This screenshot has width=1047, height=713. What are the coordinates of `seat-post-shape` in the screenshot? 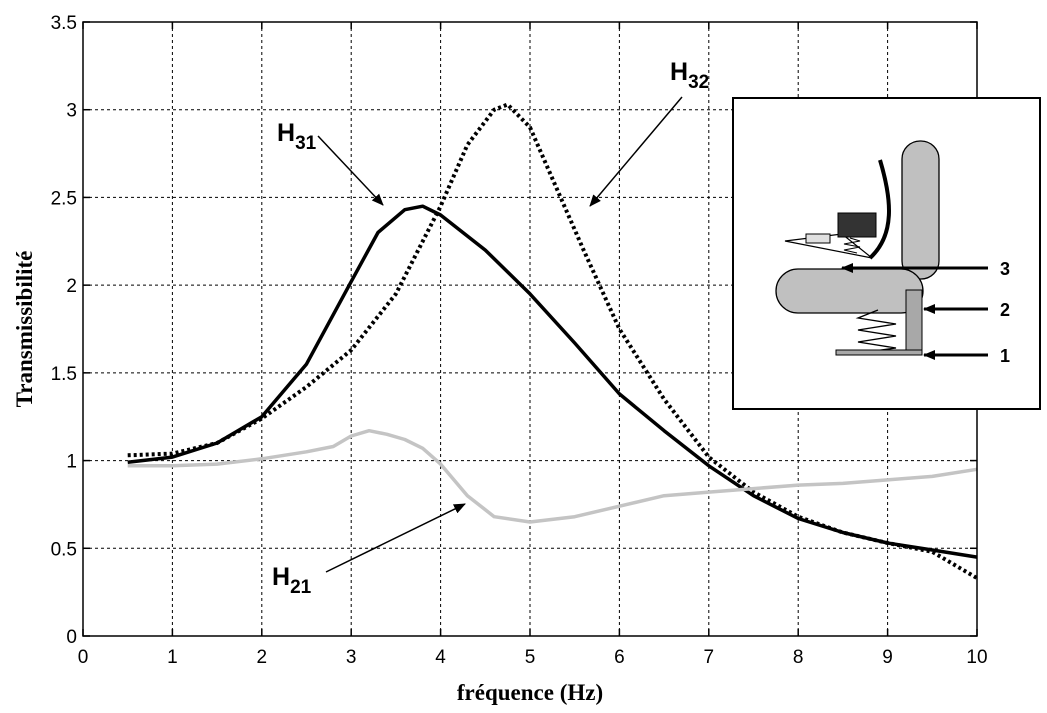 It's located at (914, 322).